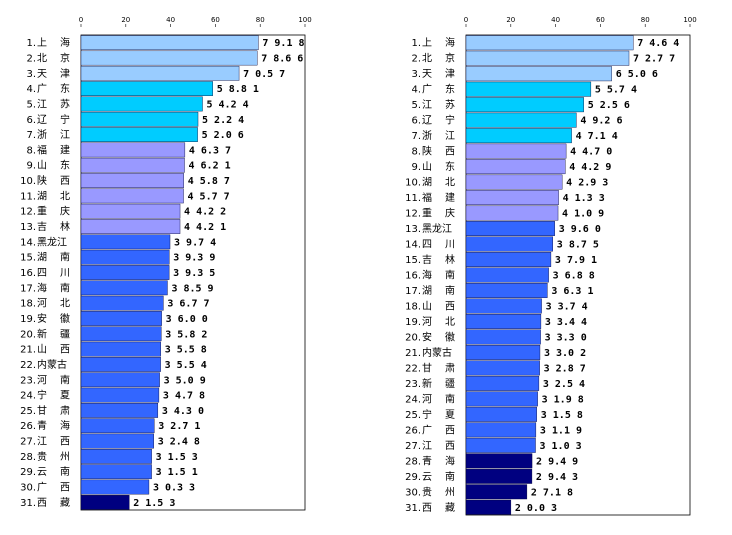 This screenshot has height=535, width=732. What do you see at coordinates (583, 214) in the screenshot?
I see `data-label: 4 1.0 9` at bounding box center [583, 214].